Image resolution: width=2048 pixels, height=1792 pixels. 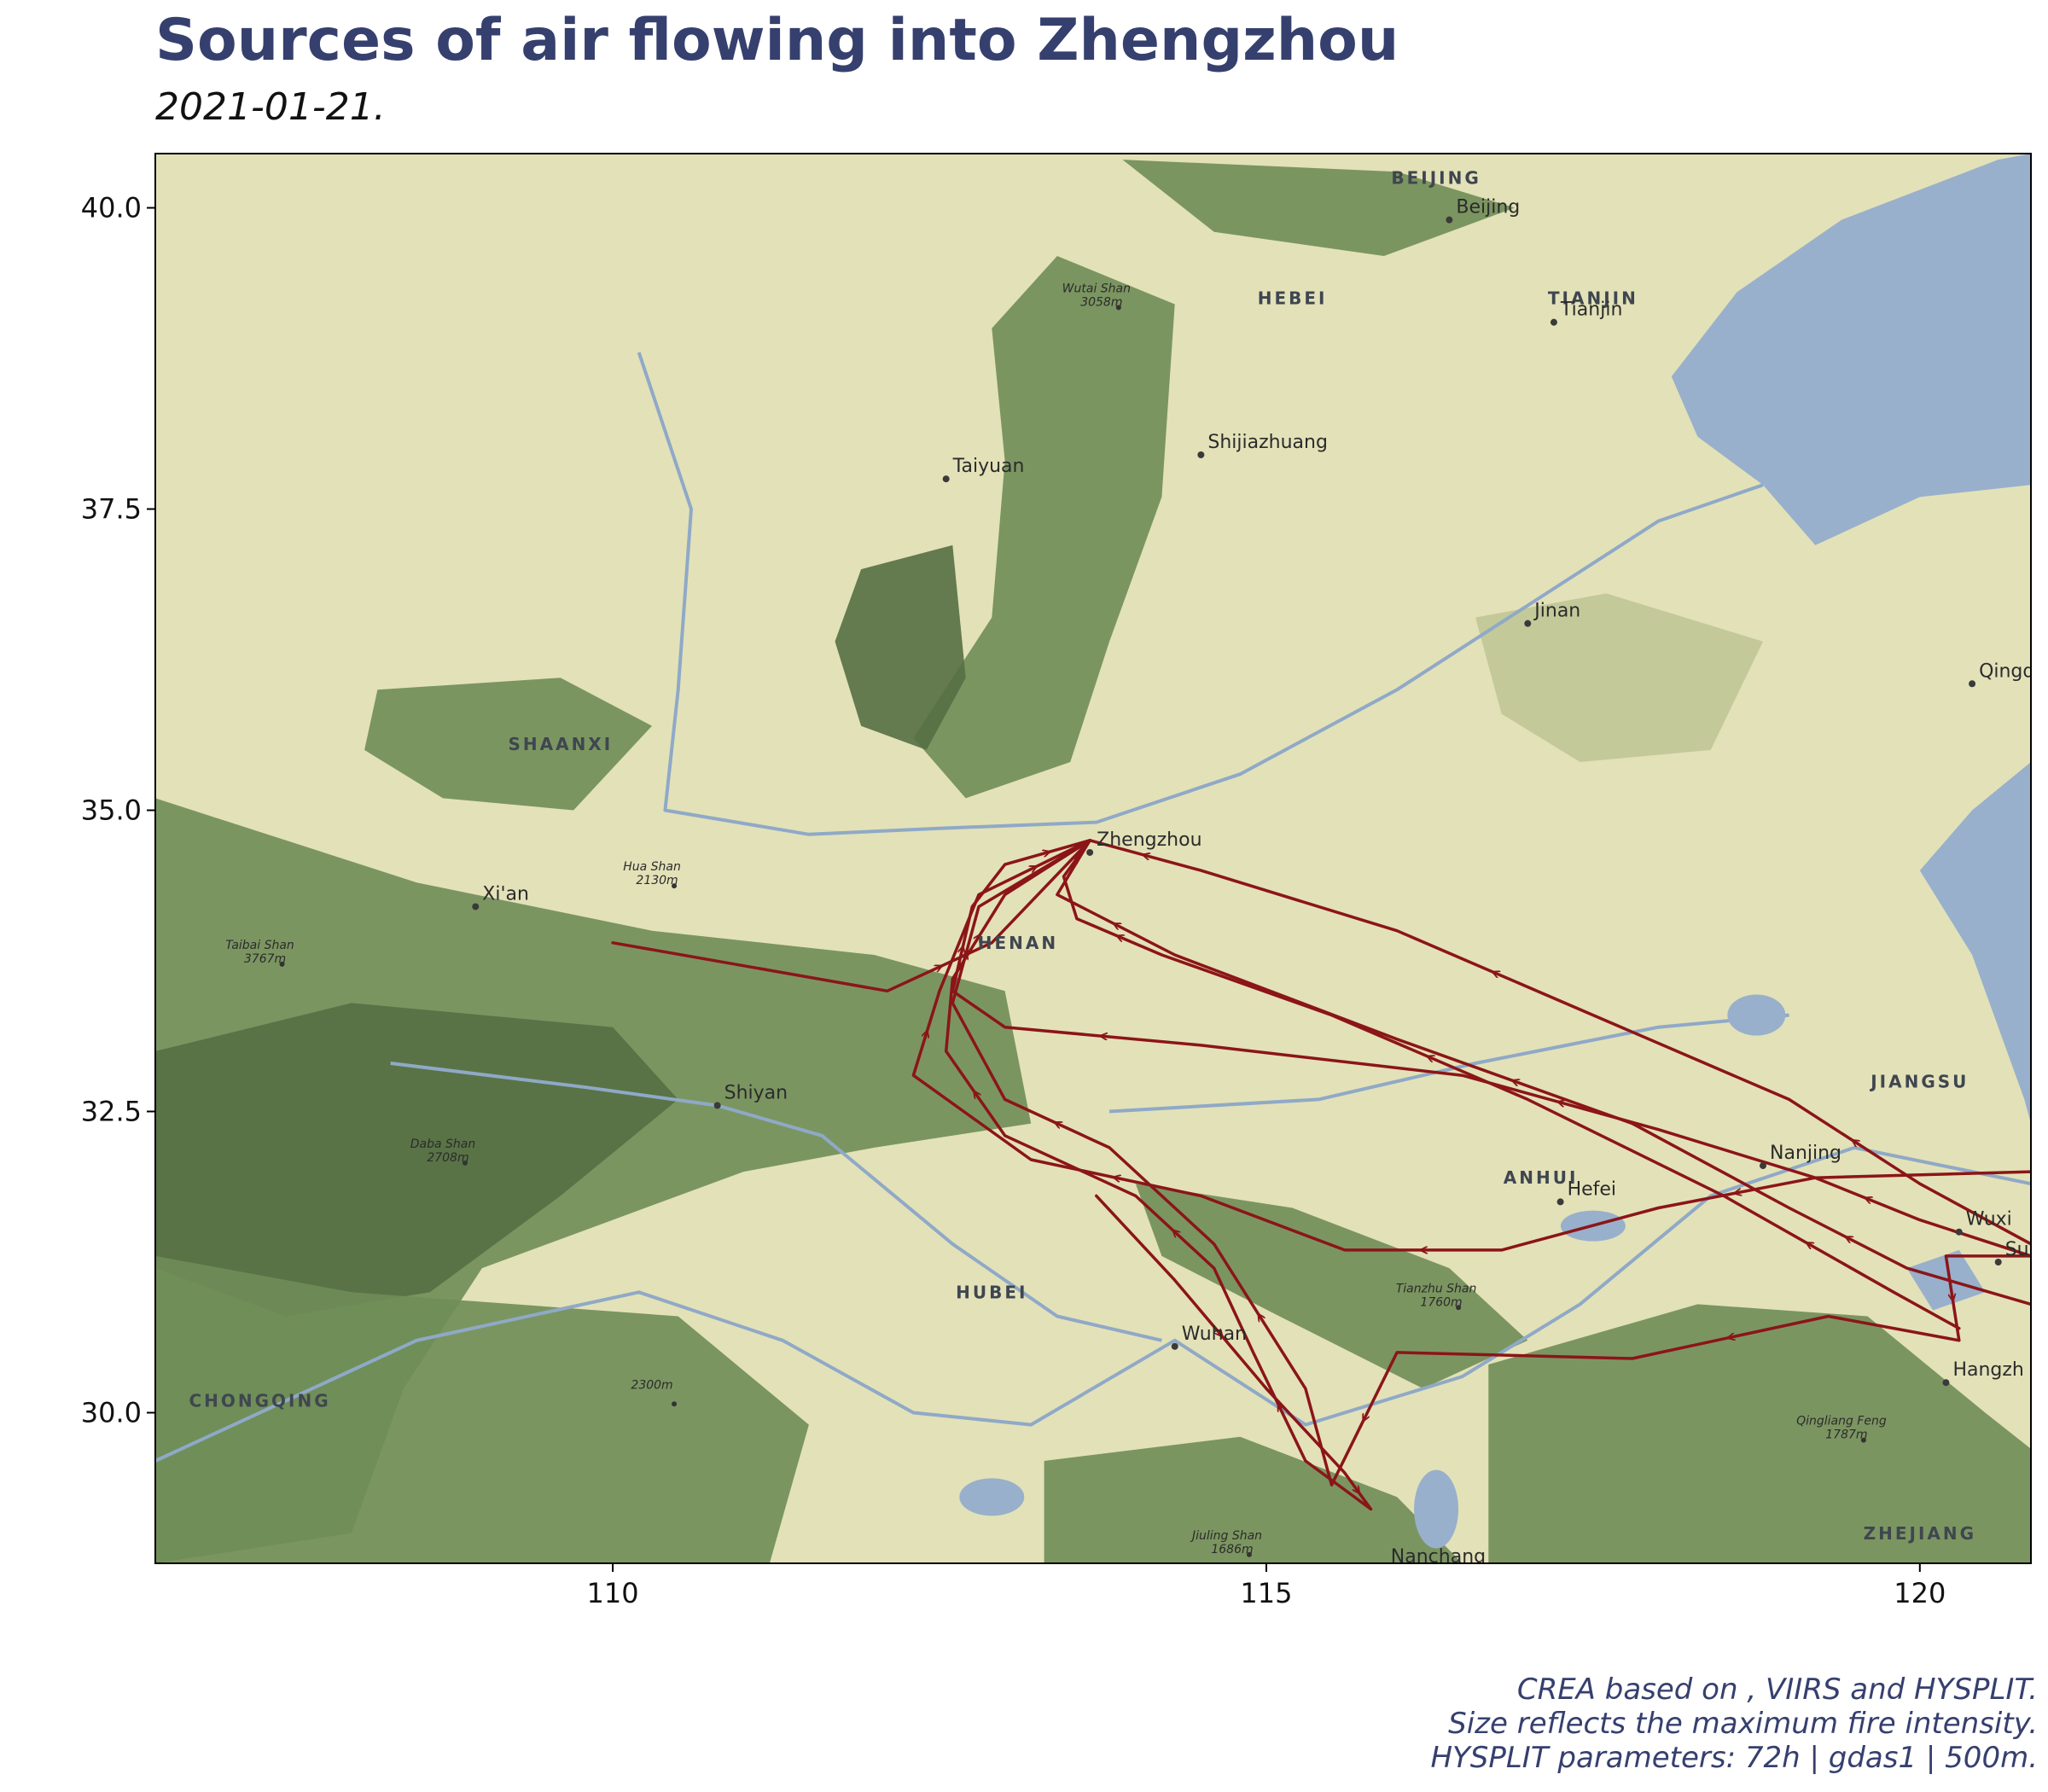 What do you see at coordinates (652, 873) in the screenshot?
I see `peak-label: Hua Shan 2130m` at bounding box center [652, 873].